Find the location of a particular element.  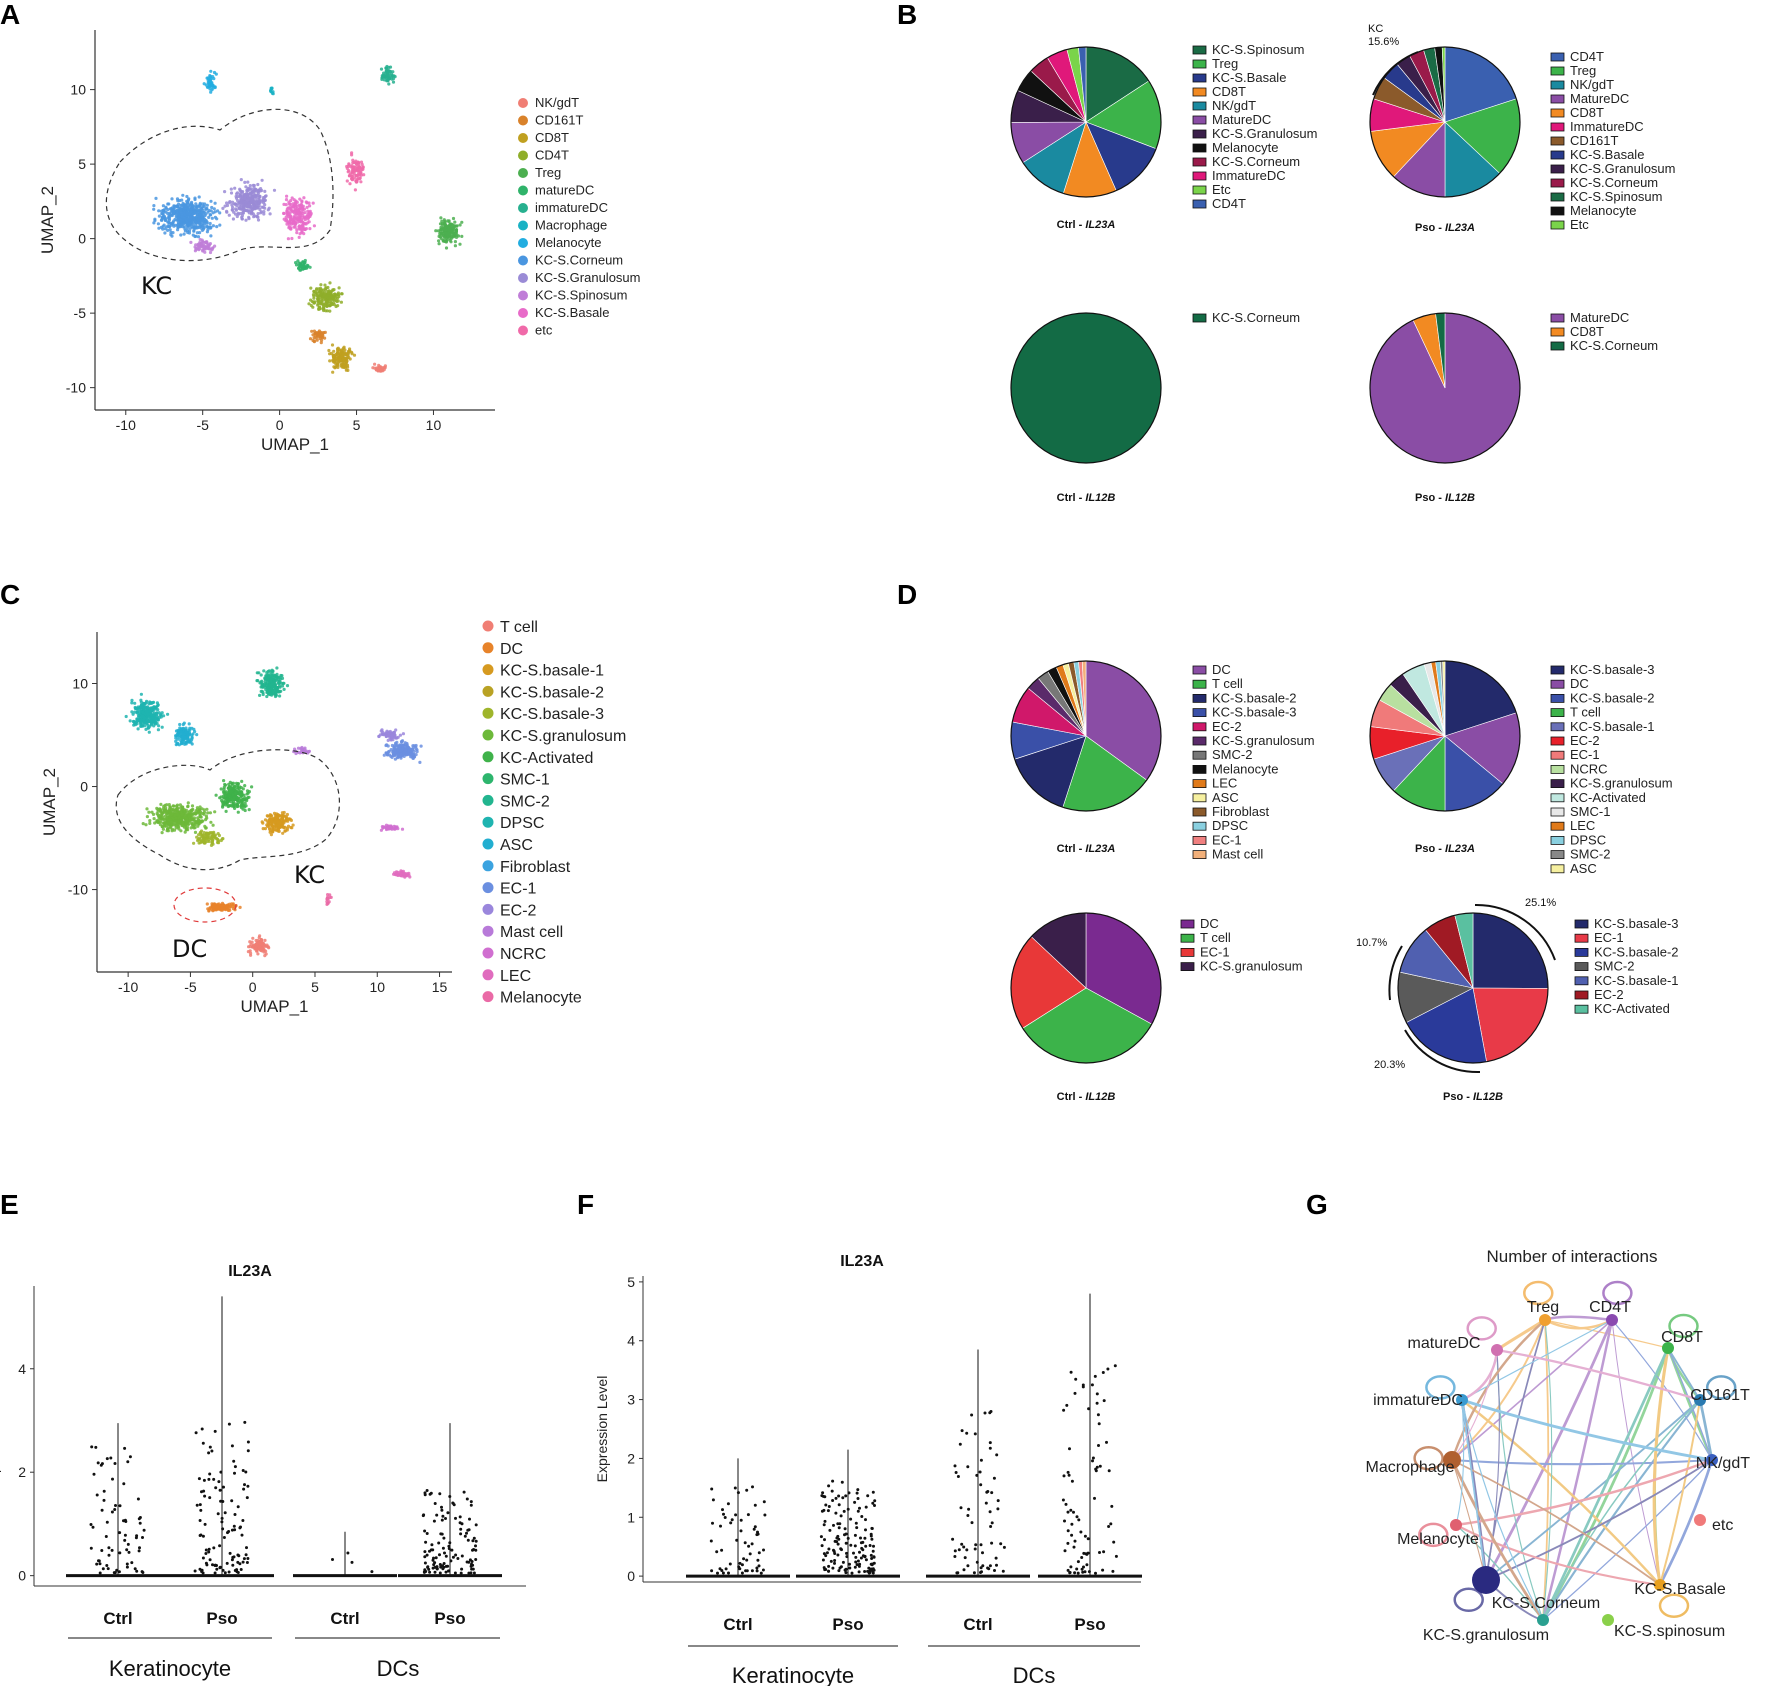

legend-label: EC-1 is located at coordinates (1585, 754).